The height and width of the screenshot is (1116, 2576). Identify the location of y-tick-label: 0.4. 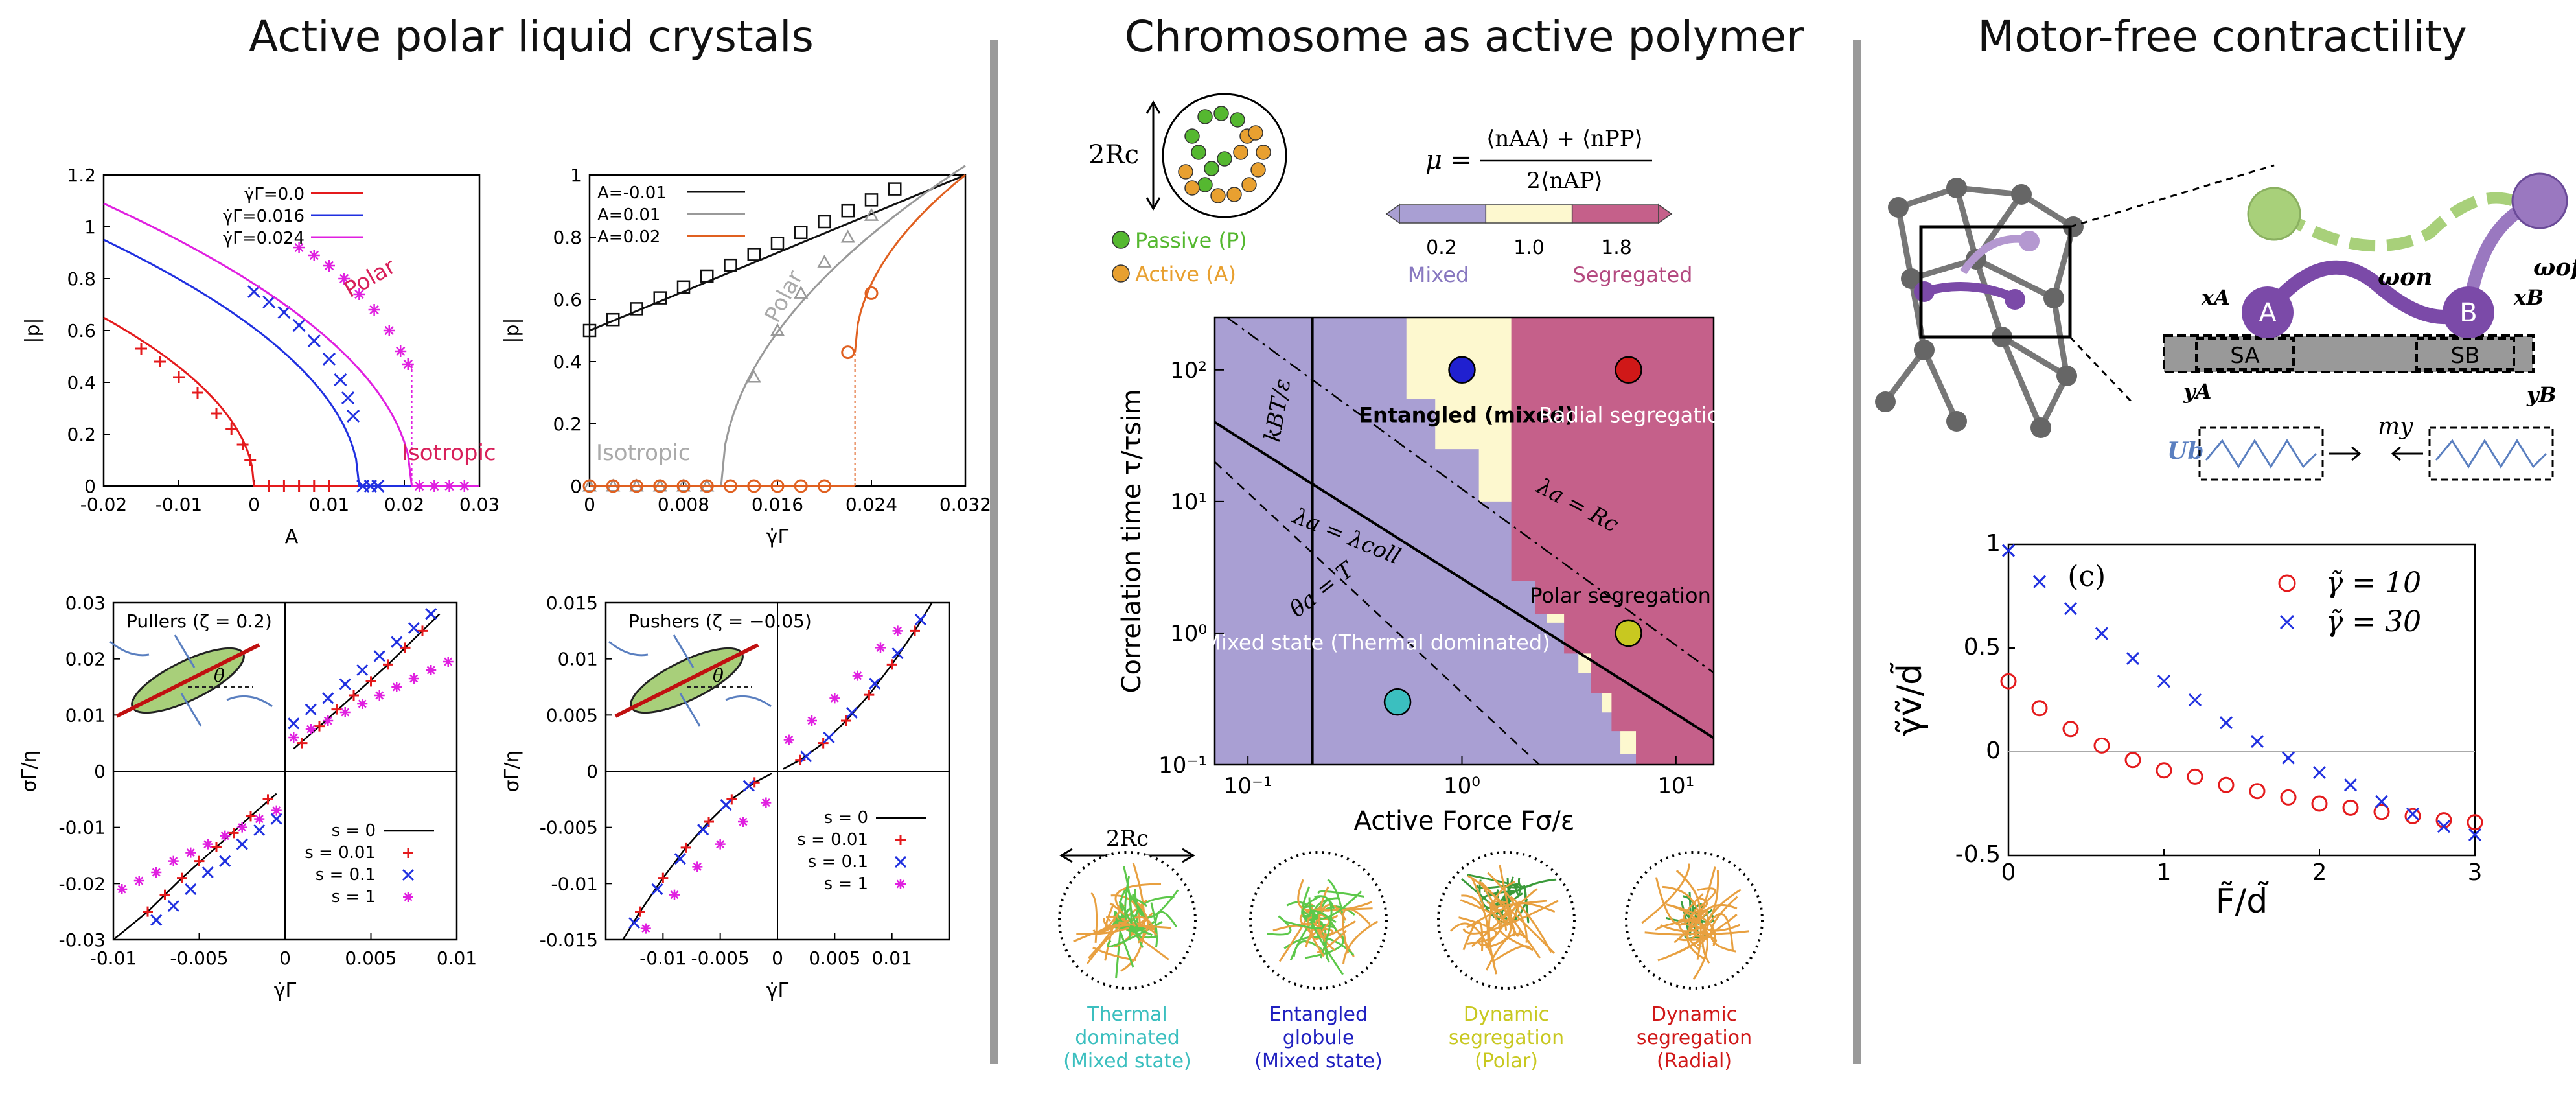
(567, 362).